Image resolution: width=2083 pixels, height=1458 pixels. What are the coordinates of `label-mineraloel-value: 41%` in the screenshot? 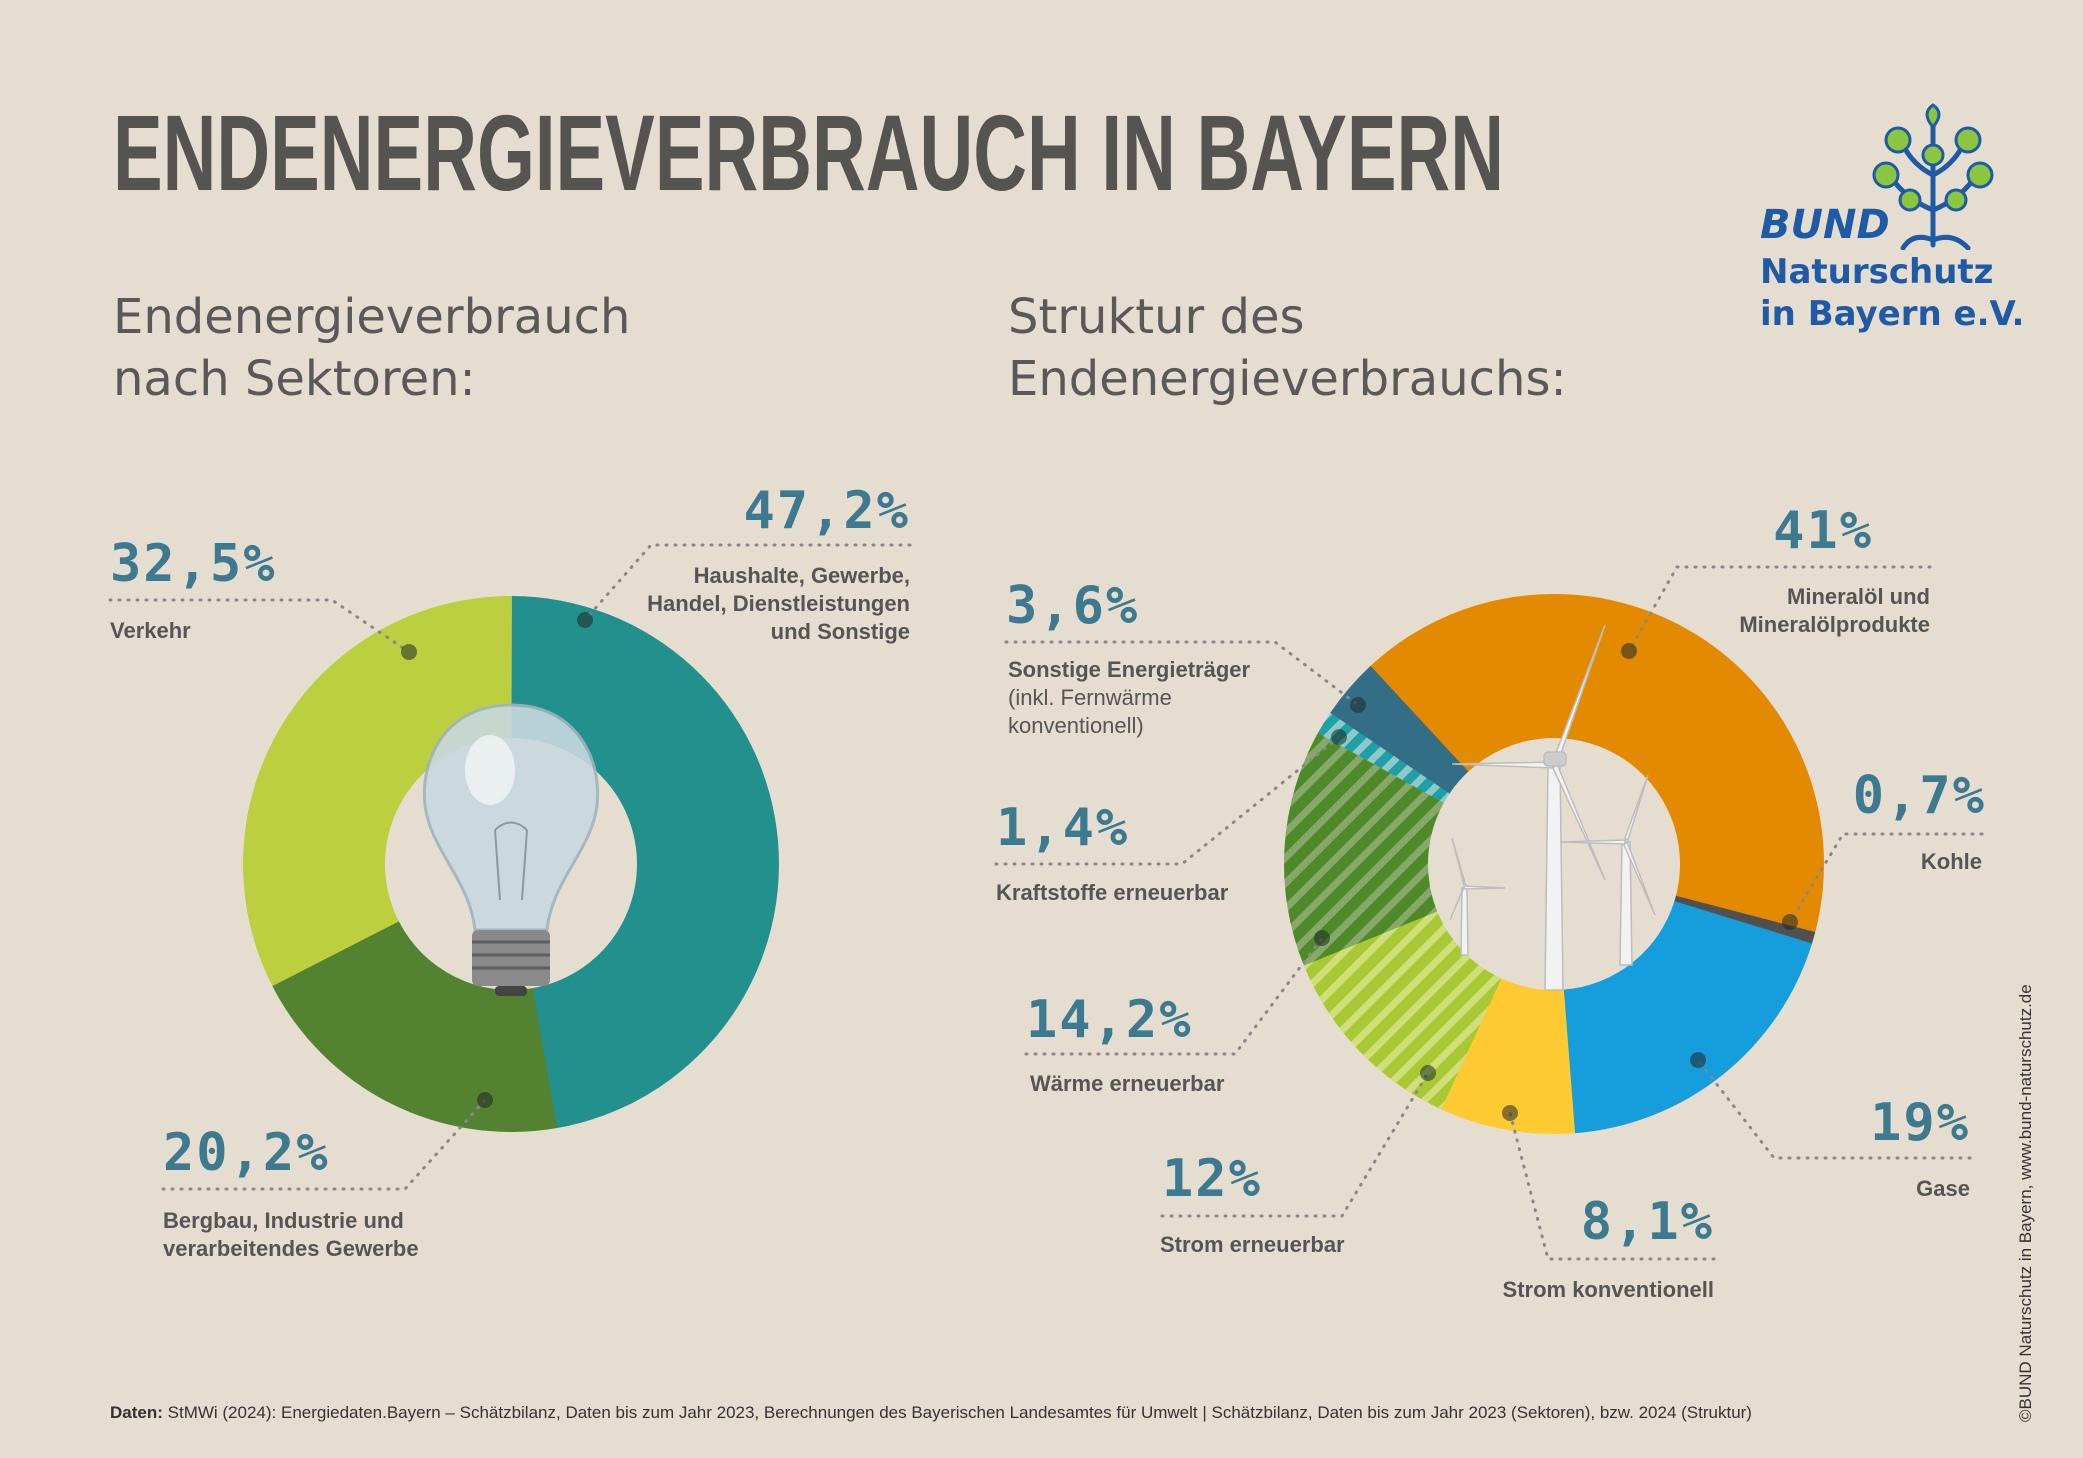 It's located at (1823, 531).